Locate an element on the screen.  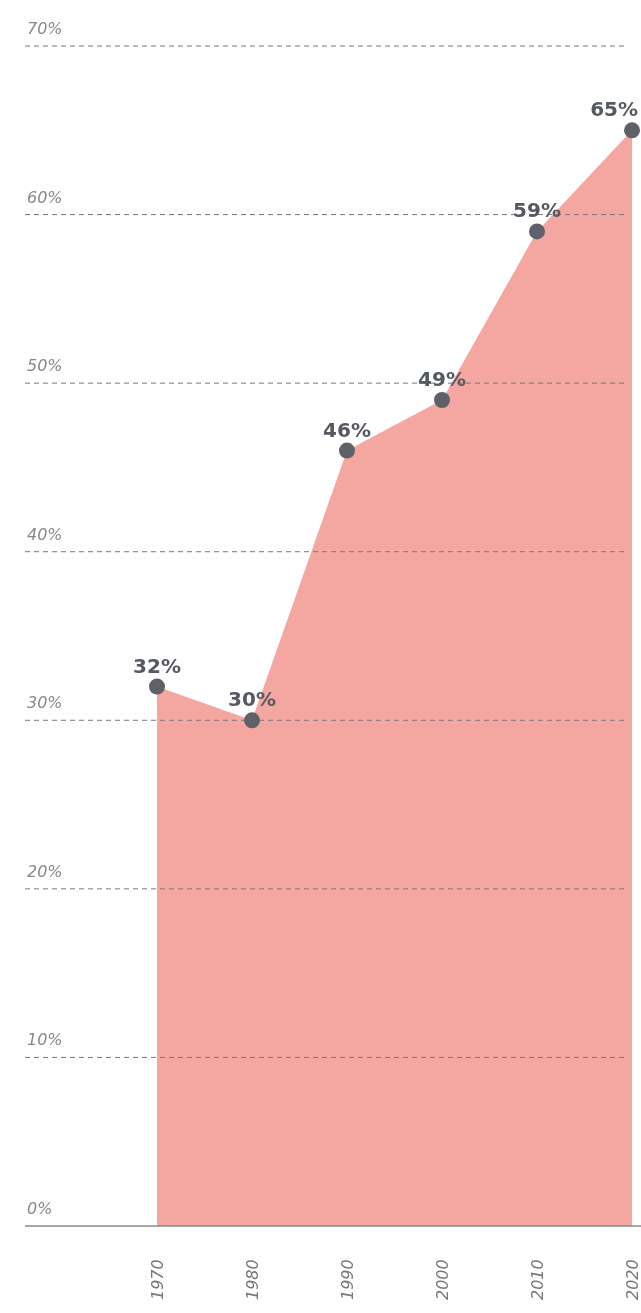
y-tick-label: 10% is located at coordinates (45, 1040).